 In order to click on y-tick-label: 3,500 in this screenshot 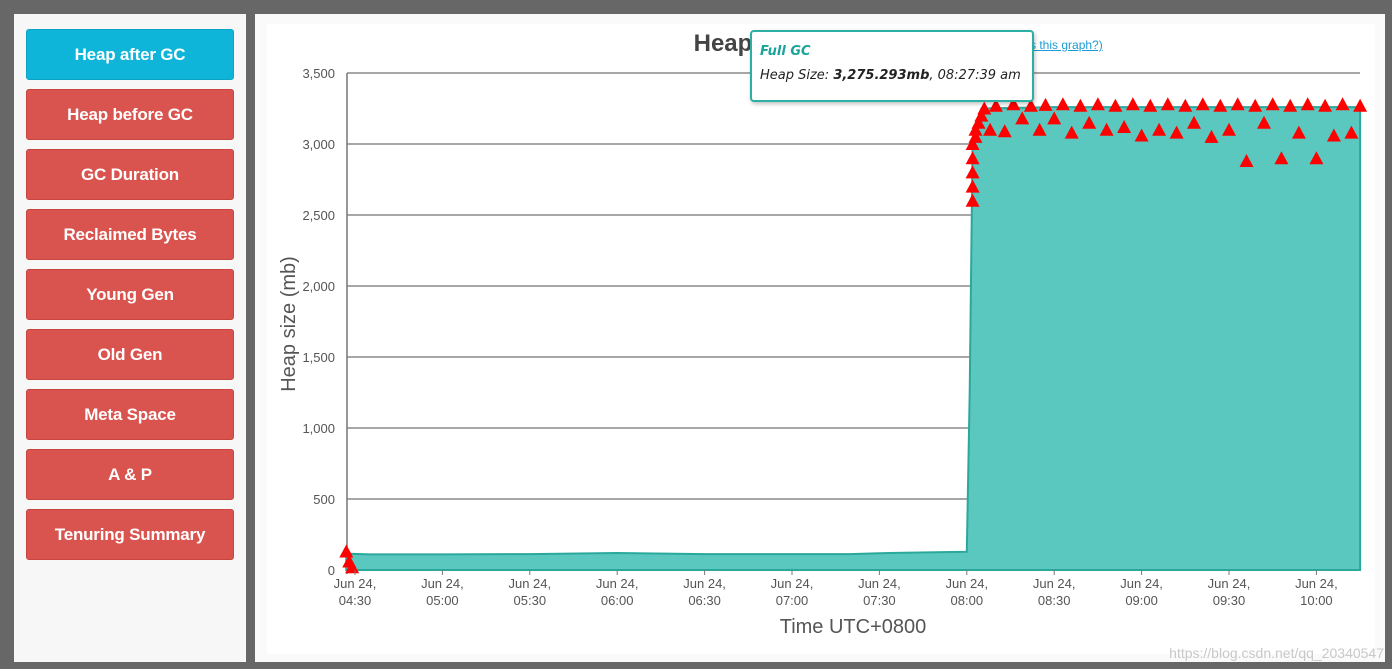, I will do `click(318, 73)`.